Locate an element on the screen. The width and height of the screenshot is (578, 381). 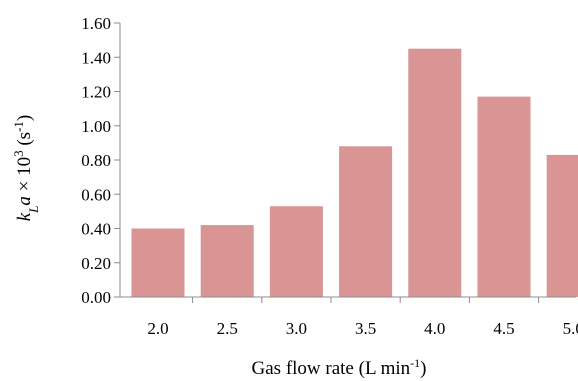
y-tick-label: 1.60 is located at coordinates (96, 23).